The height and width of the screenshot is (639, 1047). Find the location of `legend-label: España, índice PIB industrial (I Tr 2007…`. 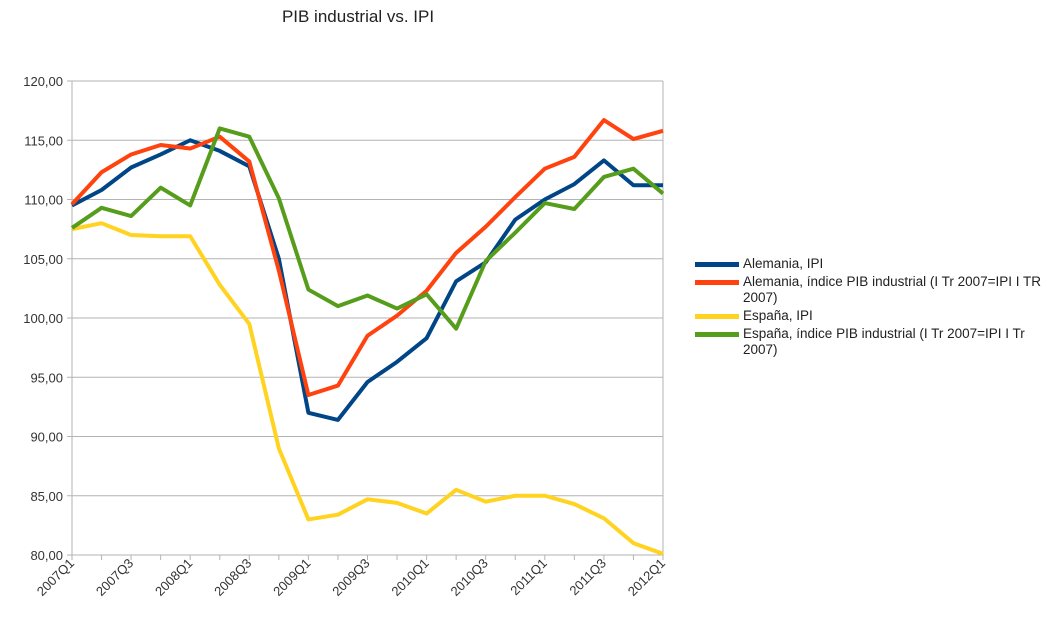

legend-label: España, índice PIB industrial (I Tr 2007… is located at coordinates (884, 341).